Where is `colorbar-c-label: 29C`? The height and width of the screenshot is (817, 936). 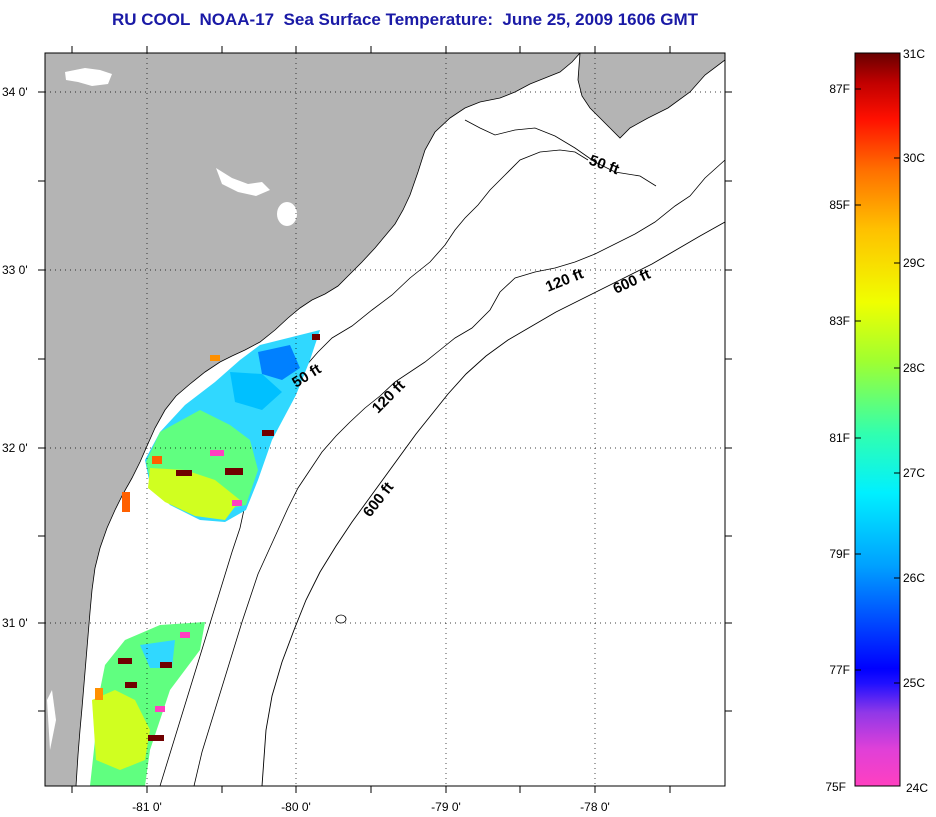
colorbar-c-label: 29C is located at coordinates (914, 263).